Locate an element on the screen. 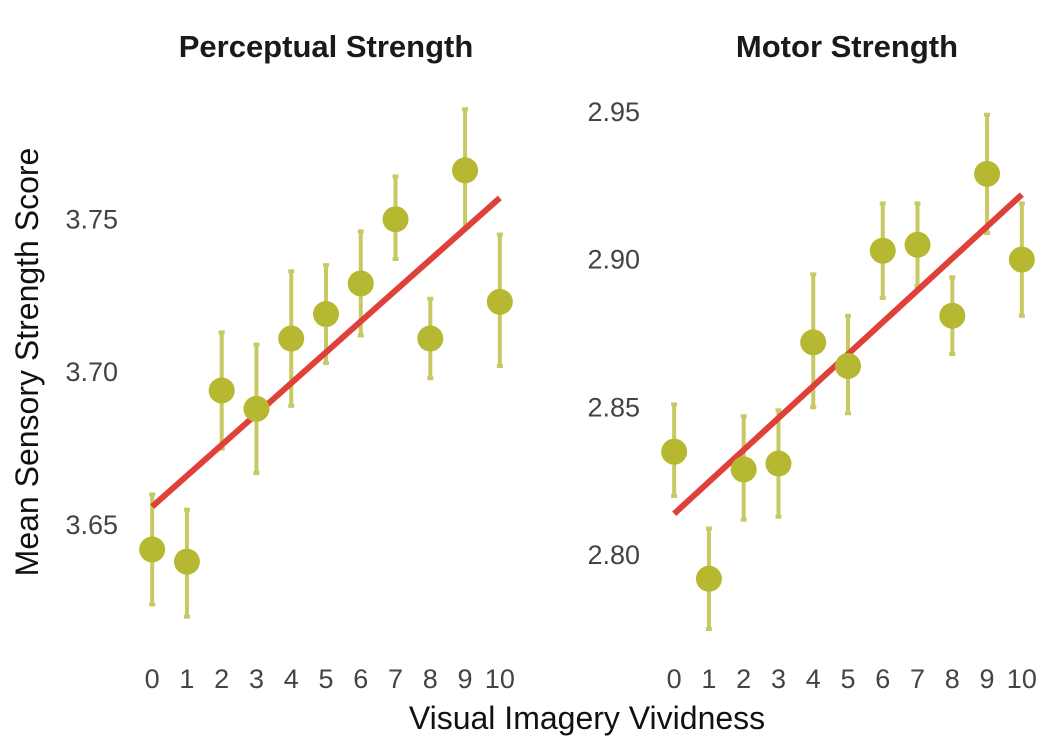 This screenshot has width=1050, height=750. fit-line-group is located at coordinates (326, 352).